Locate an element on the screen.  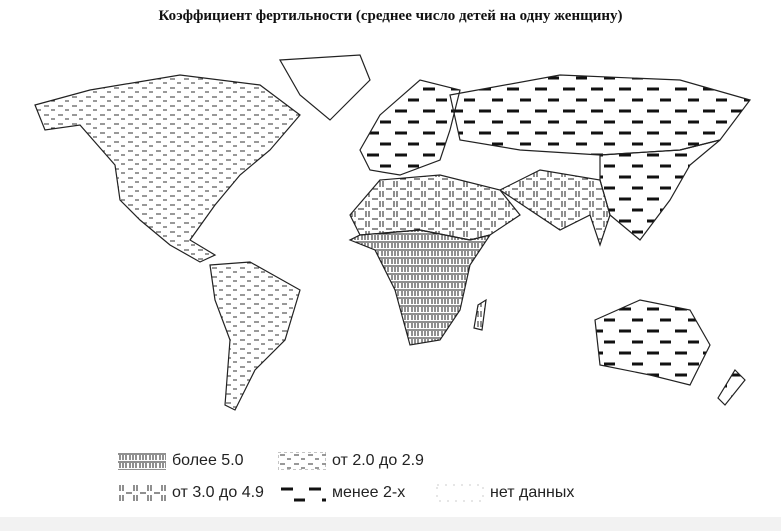
legend-label: нет данных is located at coordinates (532, 492).